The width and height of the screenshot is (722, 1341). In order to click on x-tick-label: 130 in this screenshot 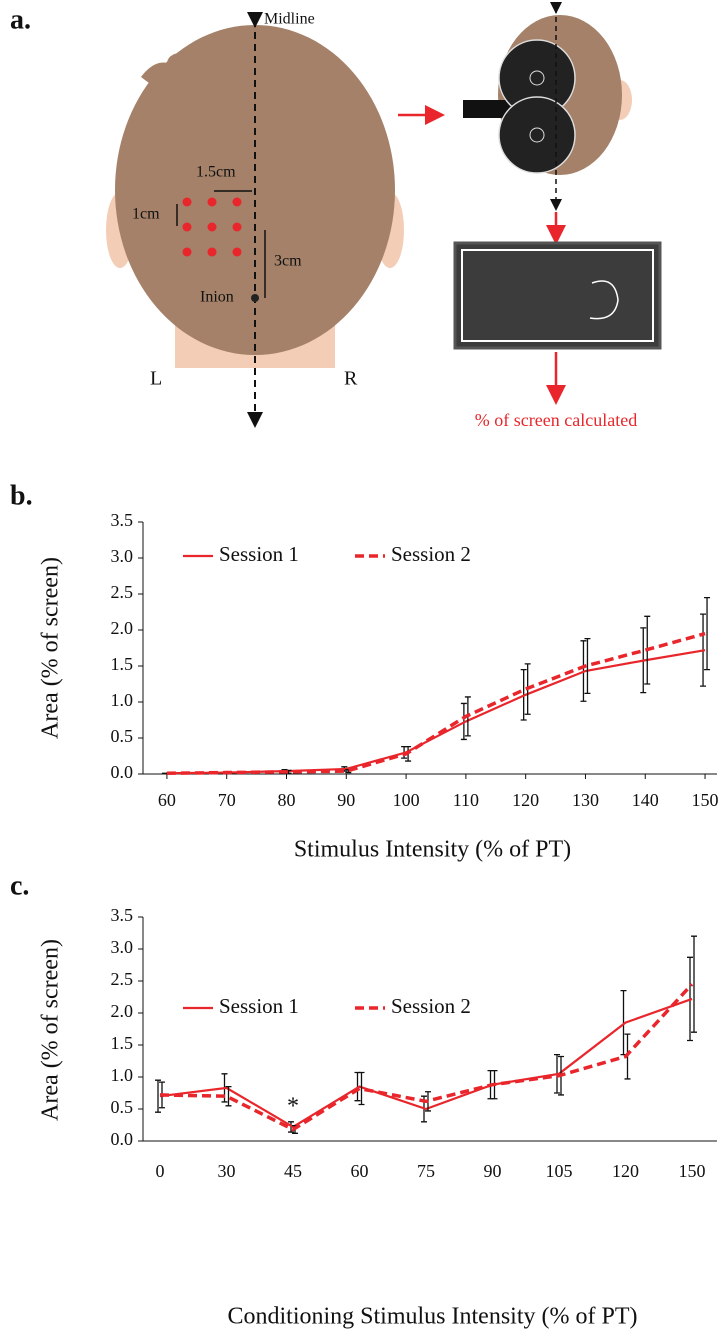, I will do `click(585, 800)`.